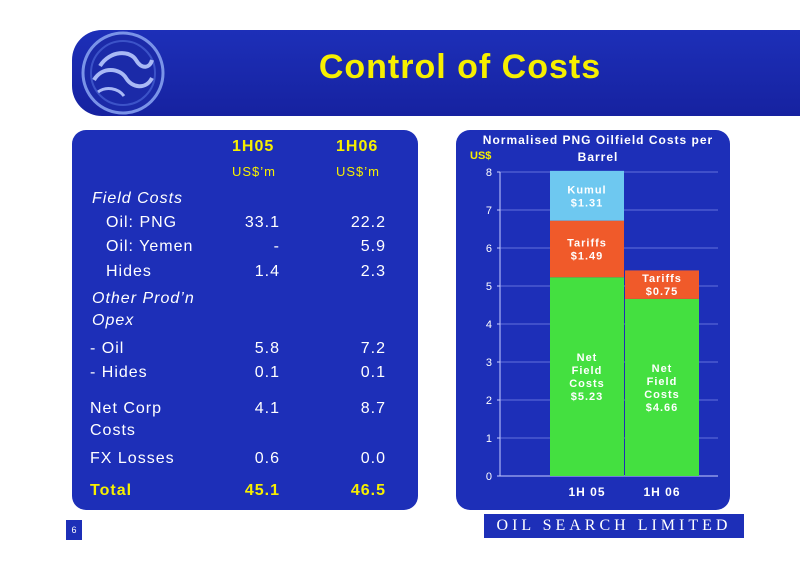  I want to click on value-oil-yemen-1h05: -, so click(276, 246).